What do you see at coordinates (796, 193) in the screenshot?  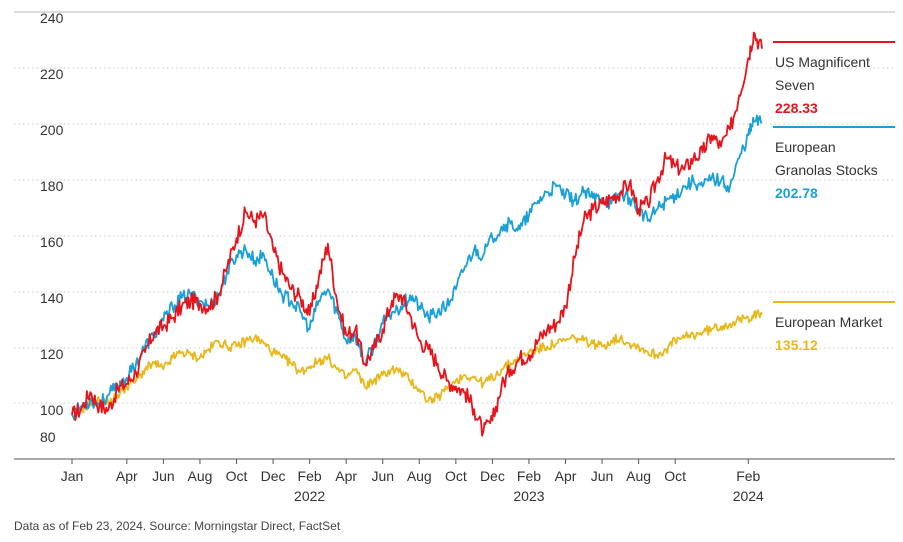 I see `legend-value: 202.78` at bounding box center [796, 193].